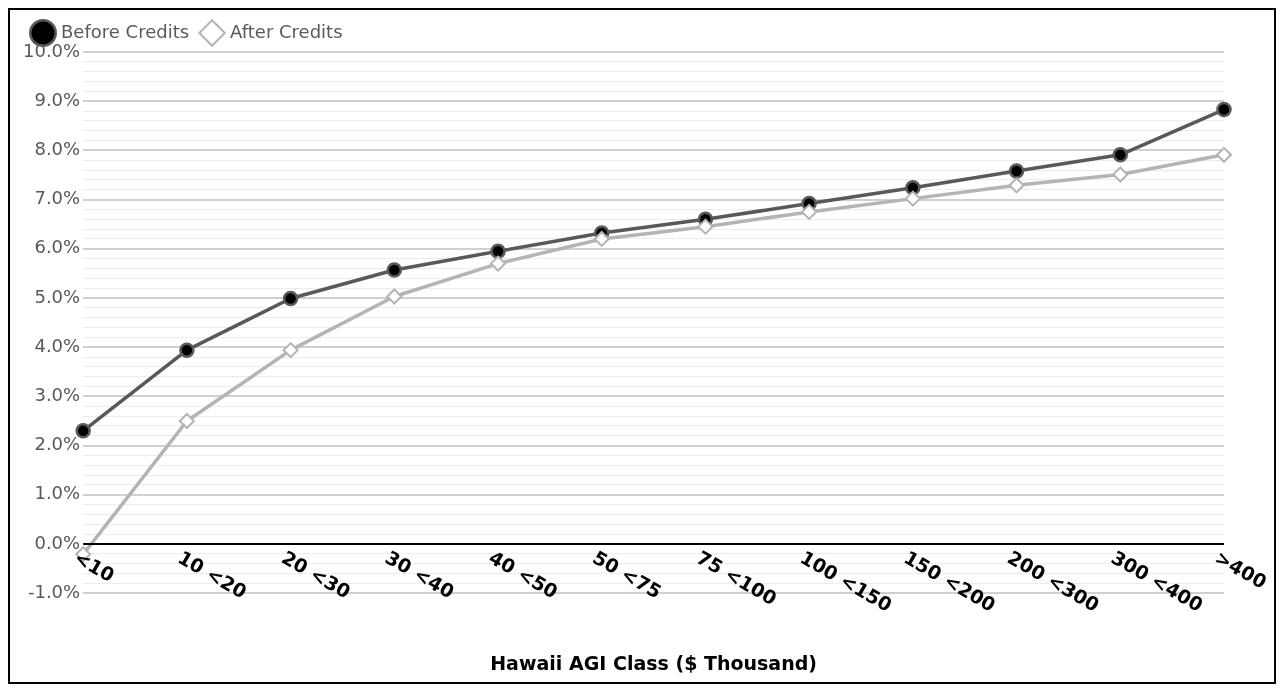  I want to click on y-tick-label: 7.0%, so click(57, 198).